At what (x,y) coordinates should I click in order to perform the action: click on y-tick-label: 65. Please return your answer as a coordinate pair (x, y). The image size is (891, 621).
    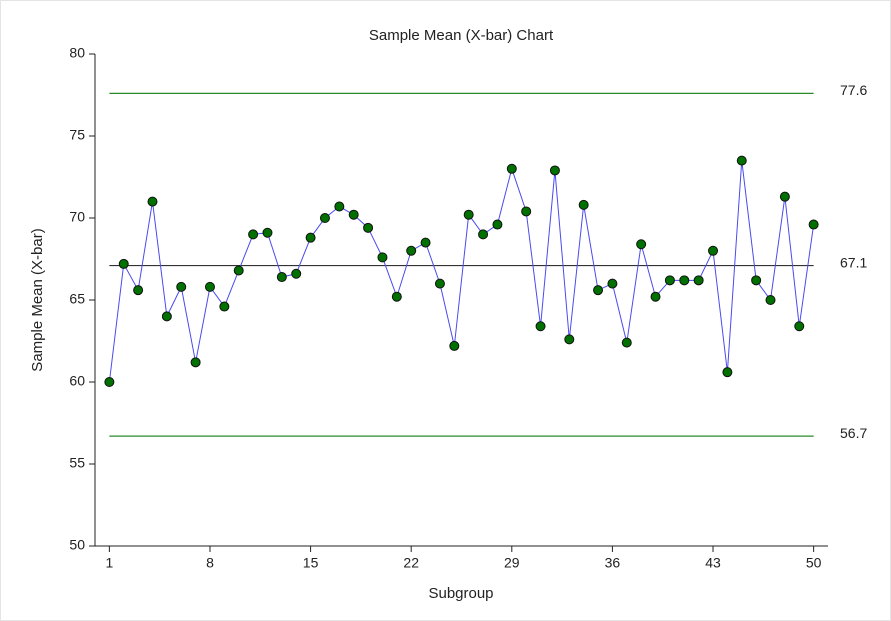
    Looking at the image, I should click on (77, 299).